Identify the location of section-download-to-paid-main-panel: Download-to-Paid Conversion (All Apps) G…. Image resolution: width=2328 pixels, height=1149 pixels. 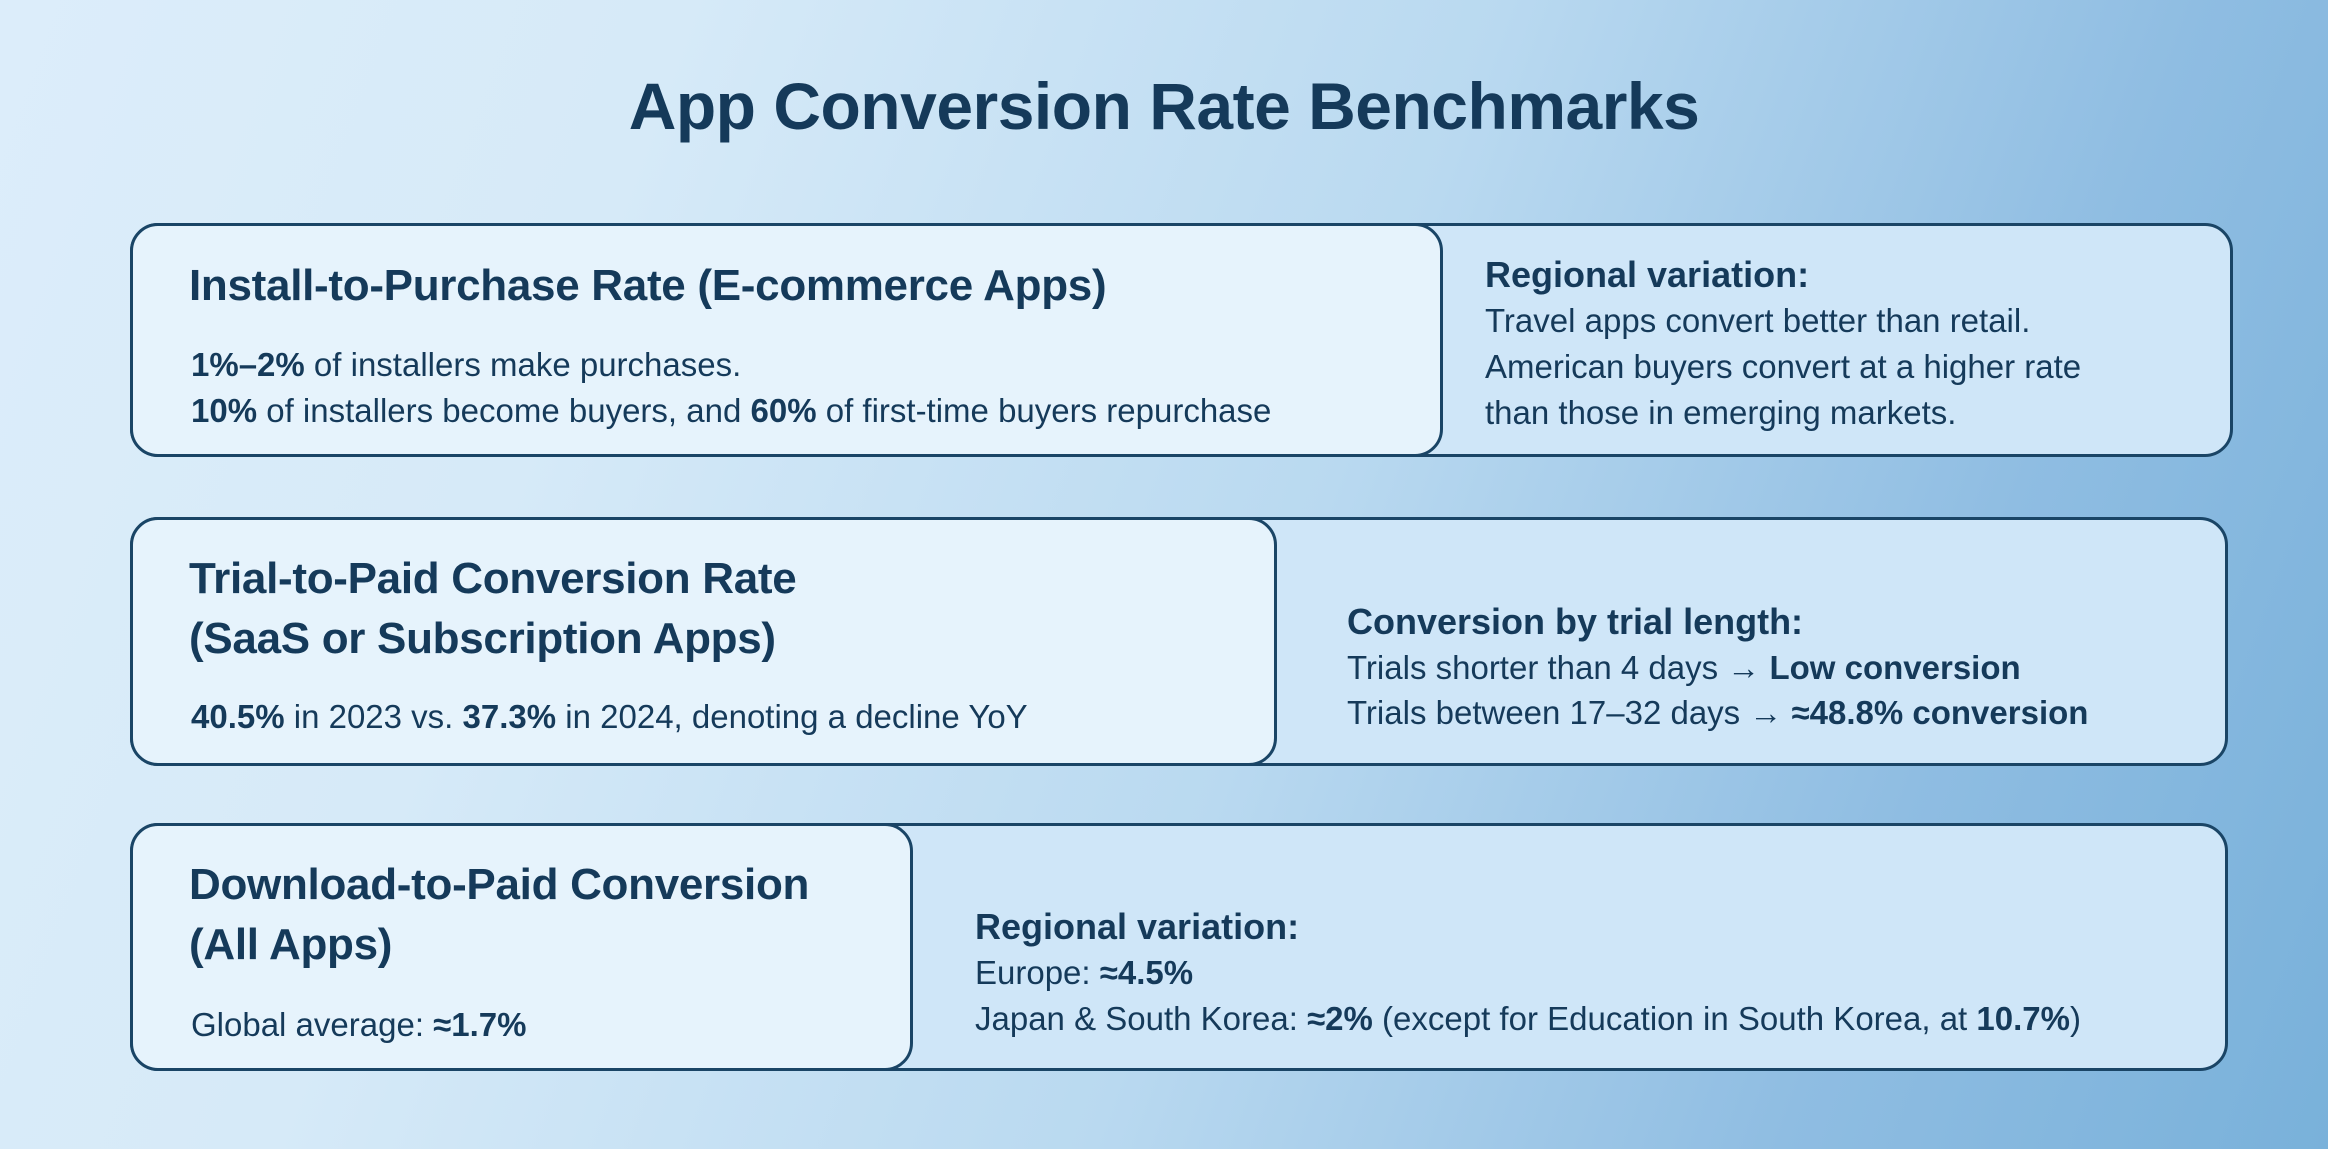
(521, 947).